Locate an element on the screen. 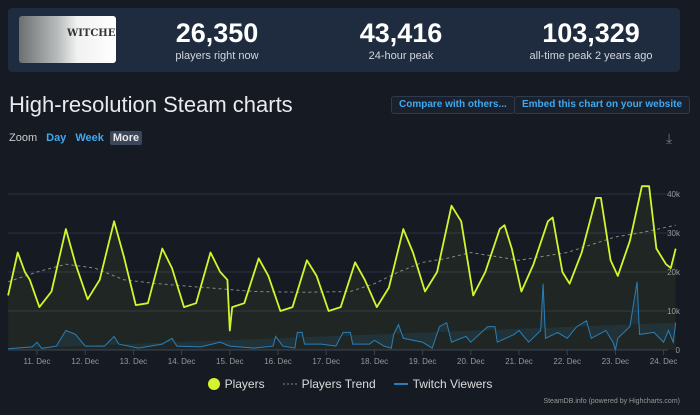  stat-all-time-peak: 103,329 all-time peak 2 years ago is located at coordinates (591, 40).